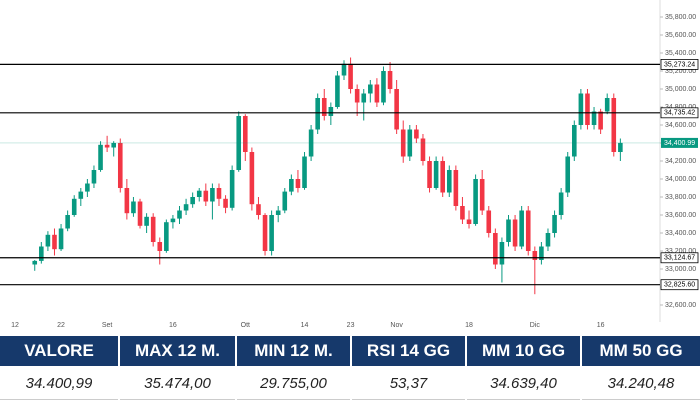  Describe the element at coordinates (535, 325) in the screenshot. I see `x-tick-label: Dic` at that location.